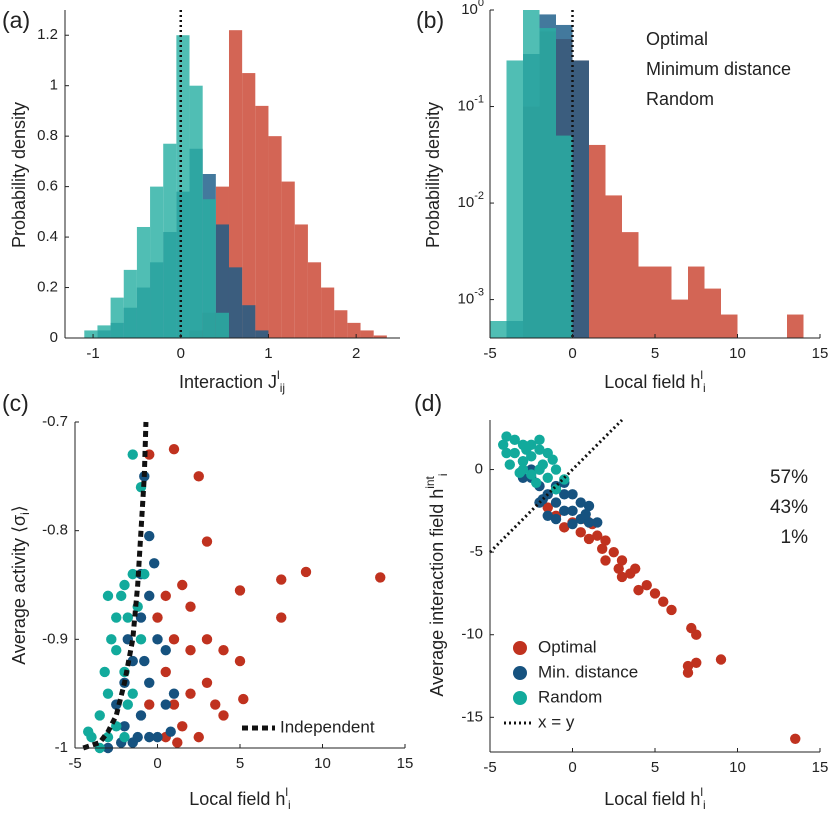 The width and height of the screenshot is (831, 817). Describe the element at coordinates (588, 671) in the screenshot. I see `legend-label: Min. distance` at that location.